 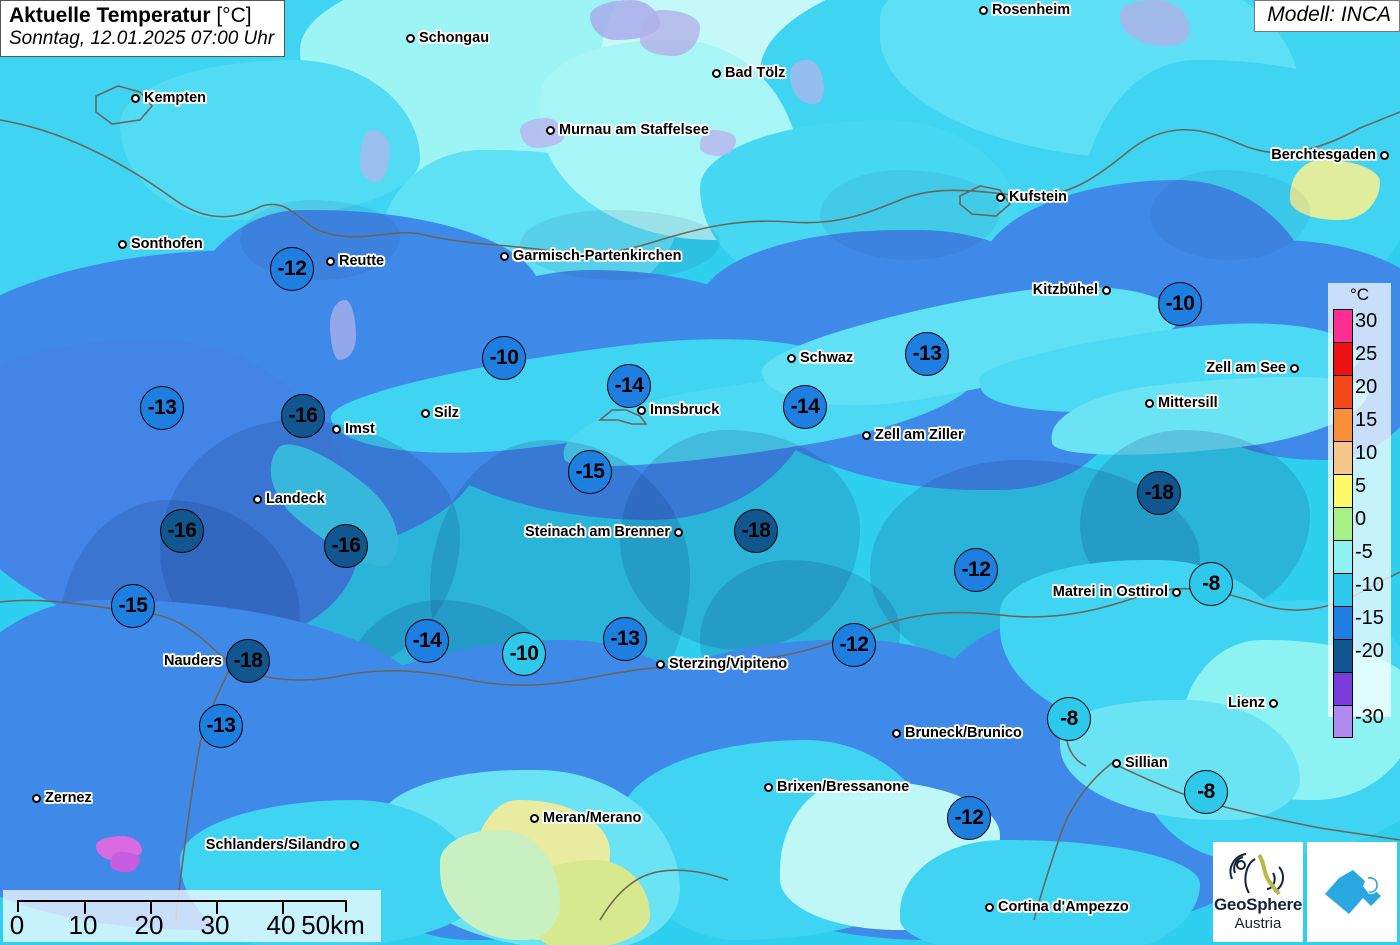 What do you see at coordinates (1110, 592) in the screenshot?
I see `city-name: Matrei in Osttirol` at bounding box center [1110, 592].